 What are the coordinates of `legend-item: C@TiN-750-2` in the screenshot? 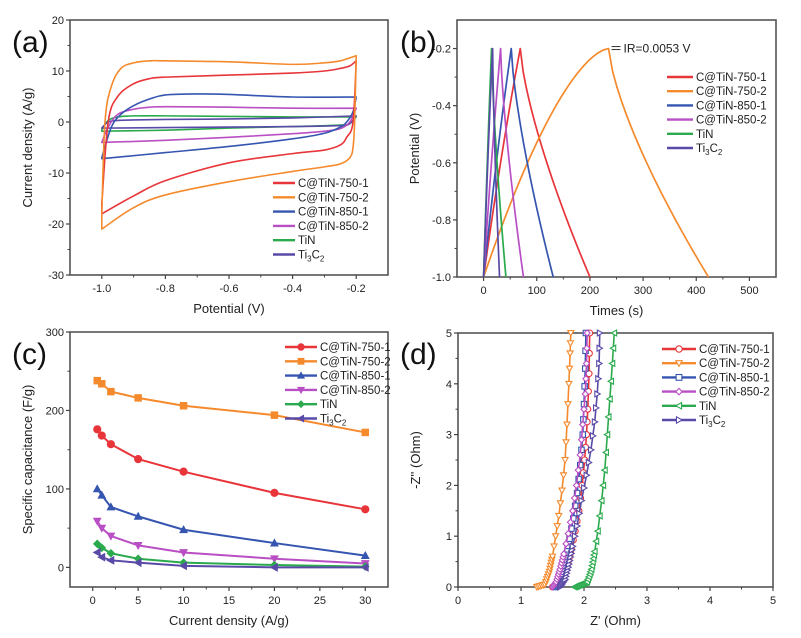 It's located at (717, 92).